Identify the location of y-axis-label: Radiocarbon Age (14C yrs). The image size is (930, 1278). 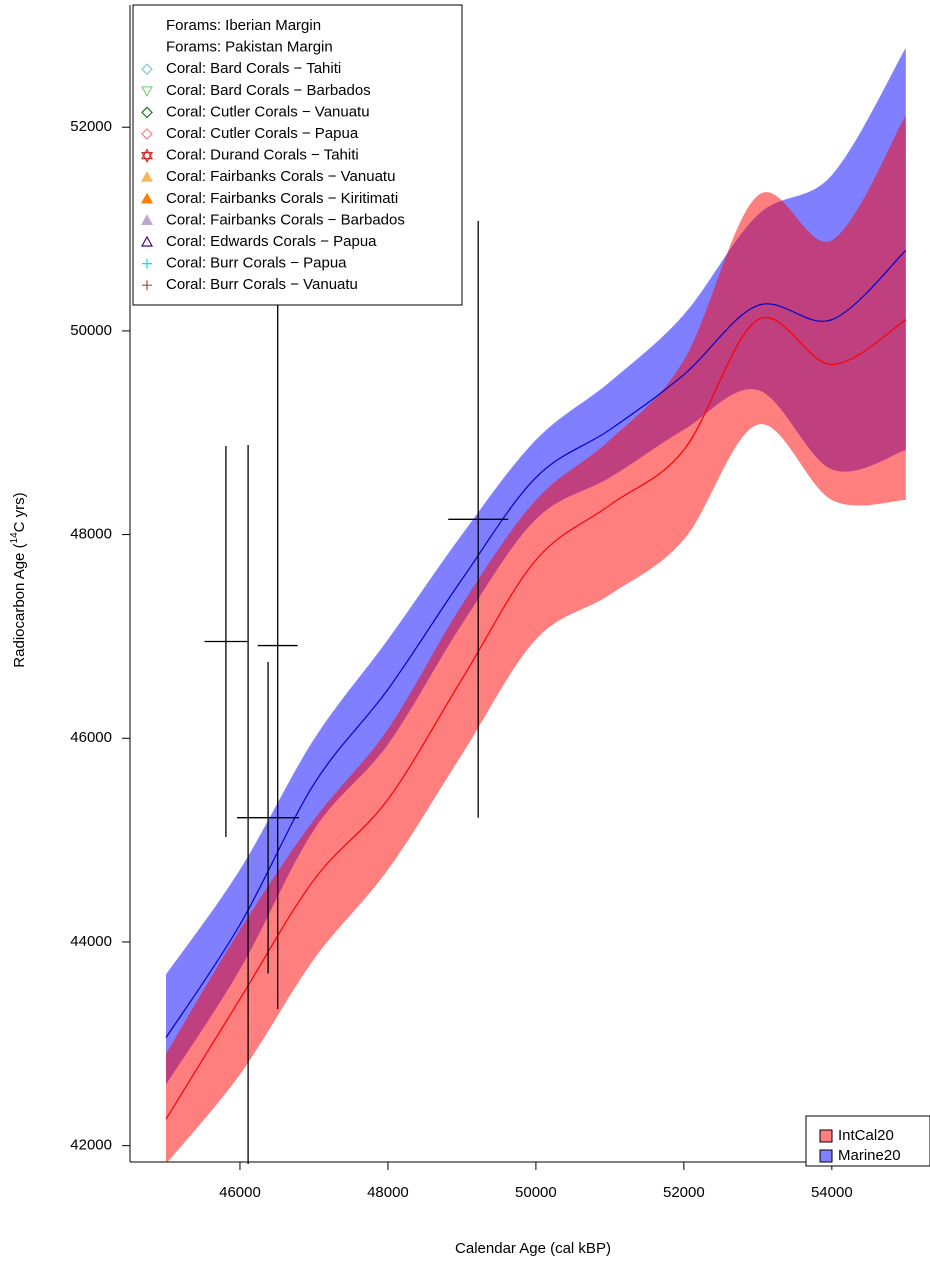
(18, 579).